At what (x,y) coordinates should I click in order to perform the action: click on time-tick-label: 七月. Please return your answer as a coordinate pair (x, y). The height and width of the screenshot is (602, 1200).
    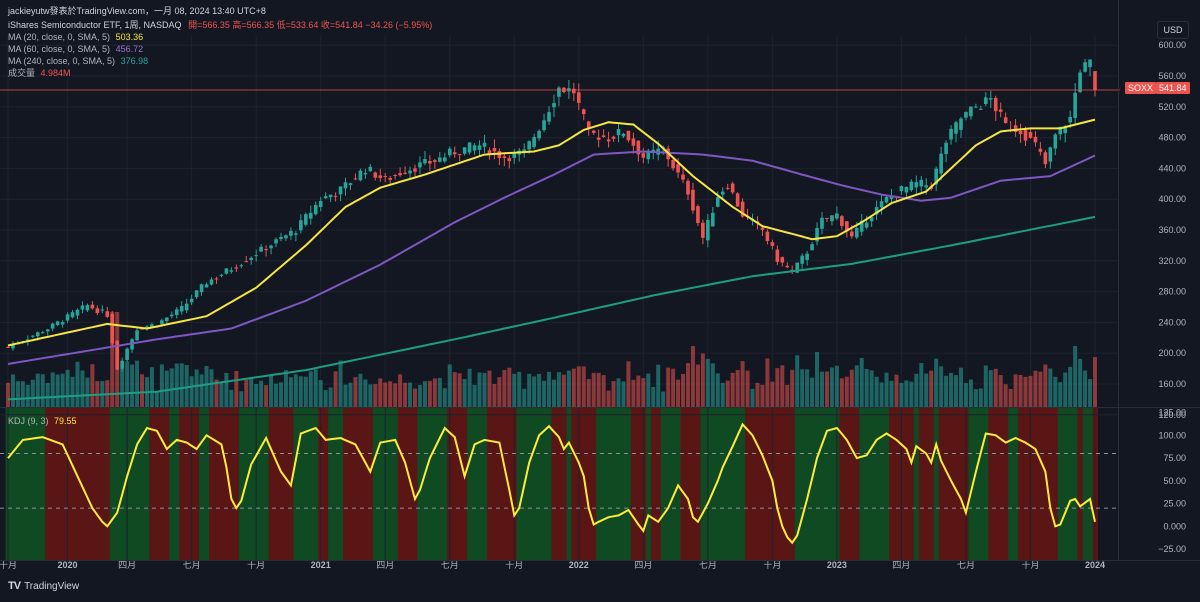
    Looking at the image, I should click on (966, 565).